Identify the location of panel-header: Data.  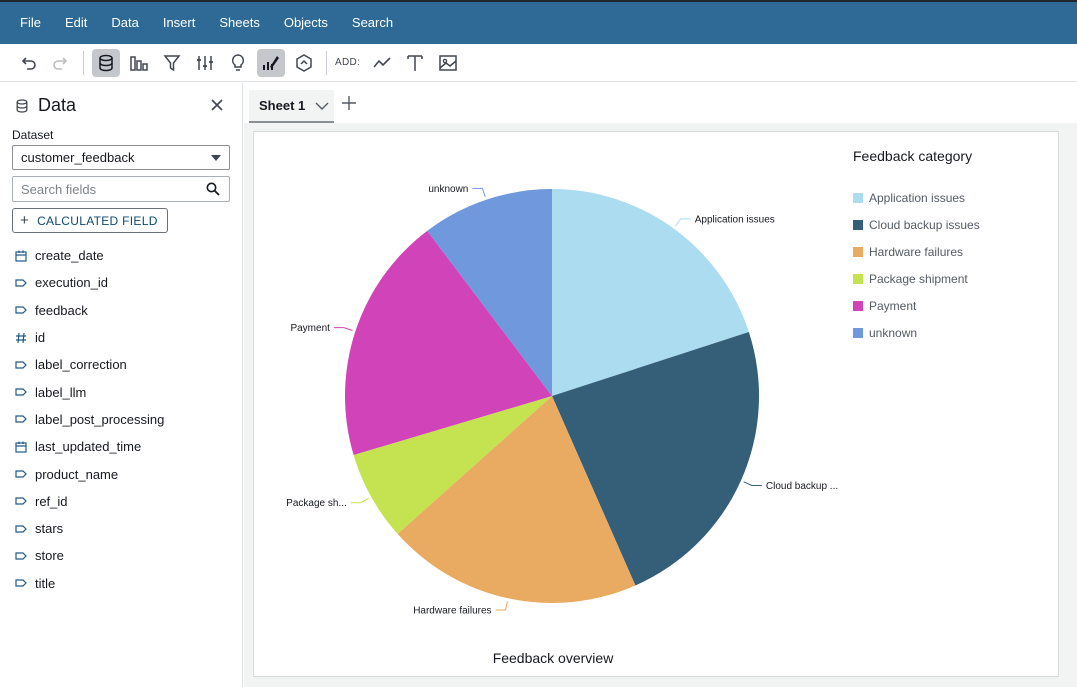
(45, 105).